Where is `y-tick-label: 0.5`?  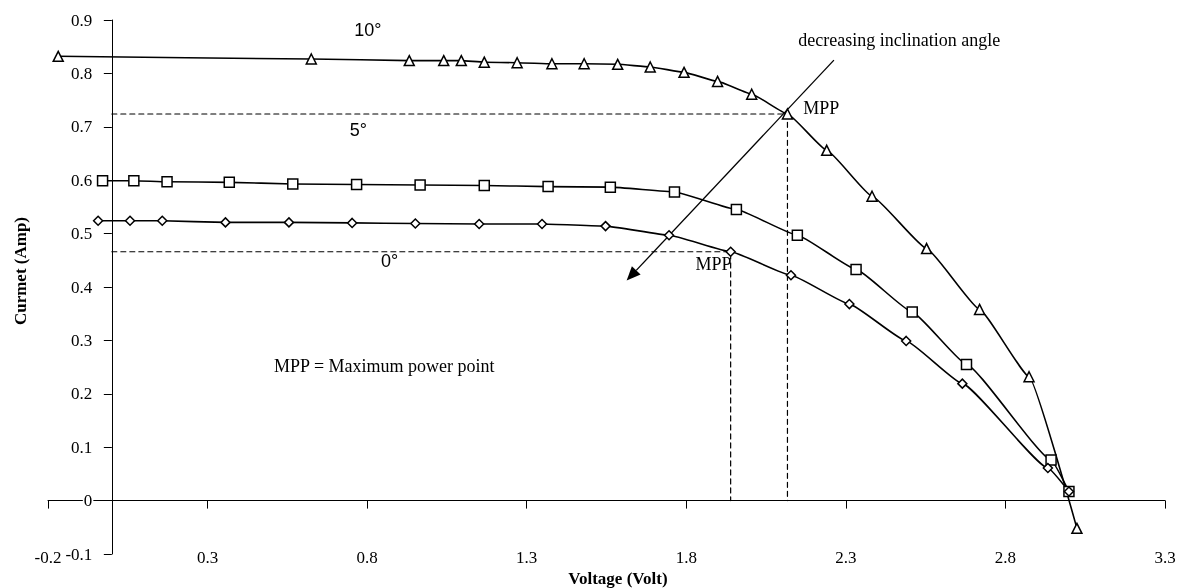
y-tick-label: 0.5 is located at coordinates (82, 234).